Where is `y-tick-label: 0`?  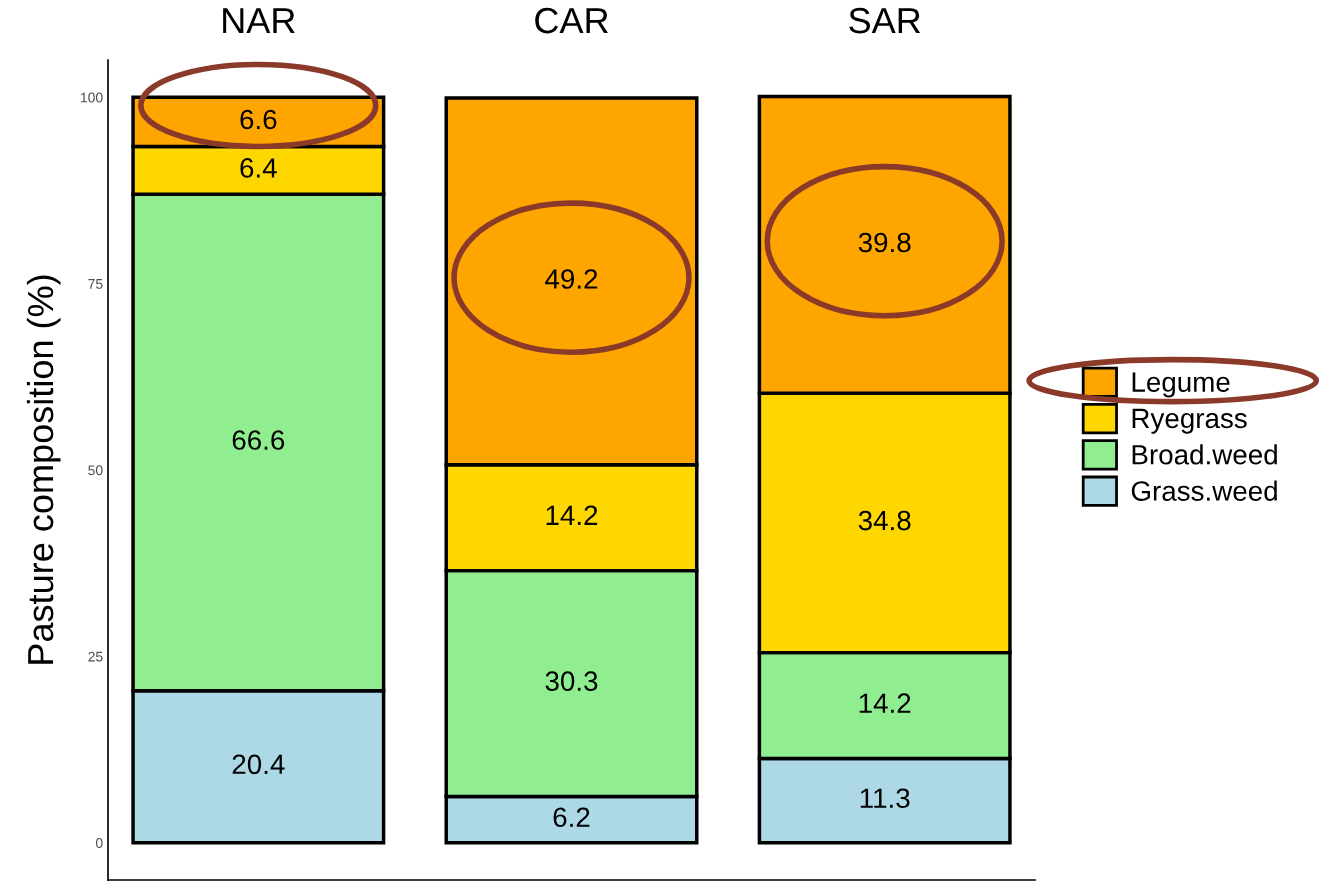
y-tick-label: 0 is located at coordinates (99, 843).